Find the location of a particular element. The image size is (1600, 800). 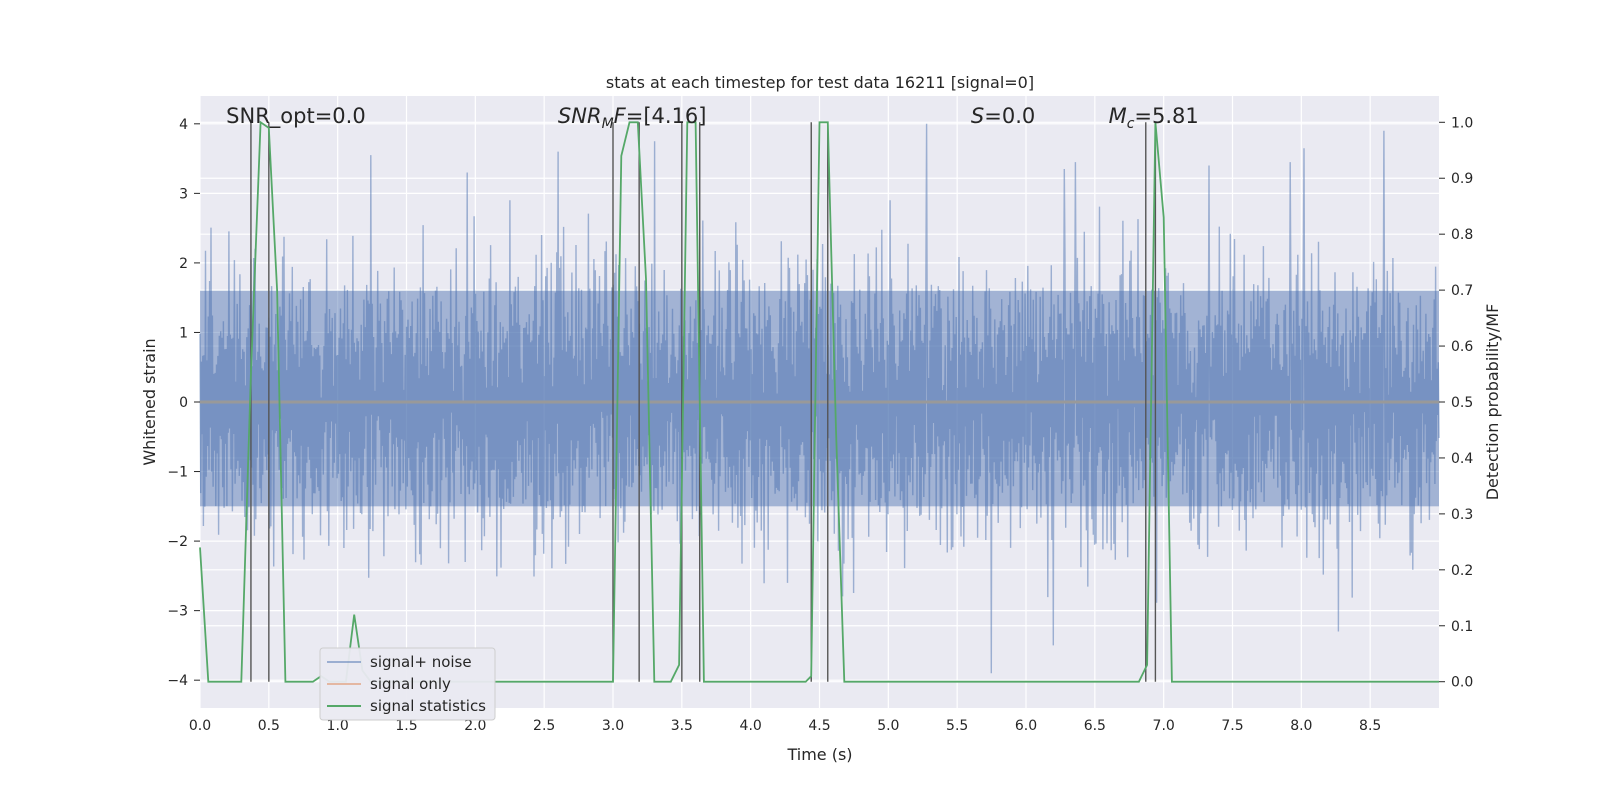

legend-label-signal-only: signal only is located at coordinates (410, 684).